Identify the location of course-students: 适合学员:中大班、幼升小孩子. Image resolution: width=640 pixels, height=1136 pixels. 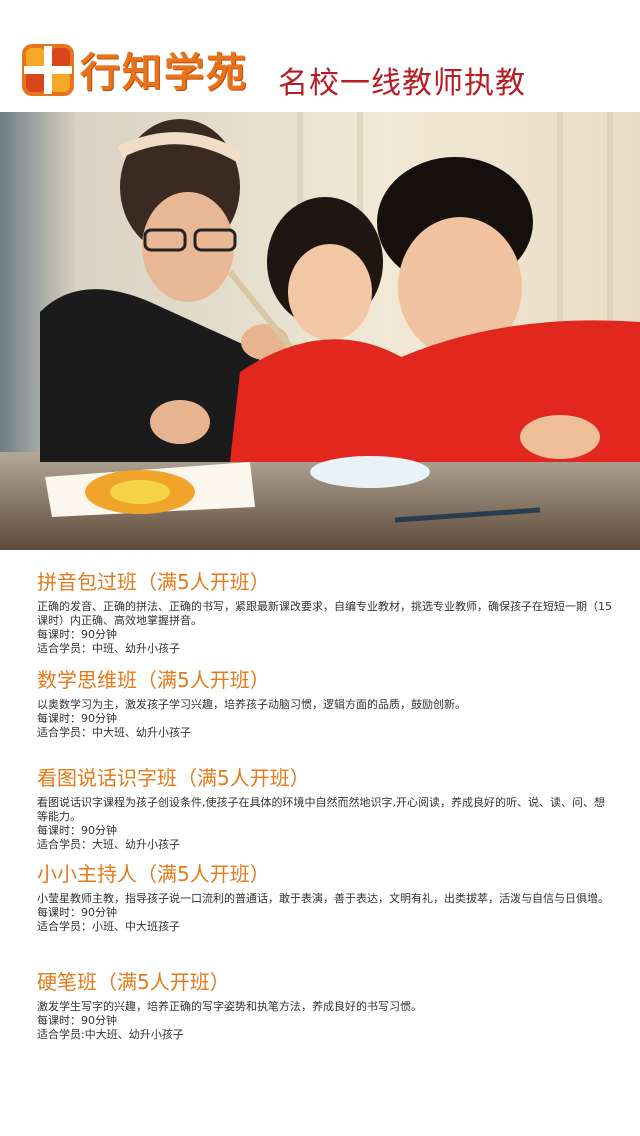
(110, 1034).